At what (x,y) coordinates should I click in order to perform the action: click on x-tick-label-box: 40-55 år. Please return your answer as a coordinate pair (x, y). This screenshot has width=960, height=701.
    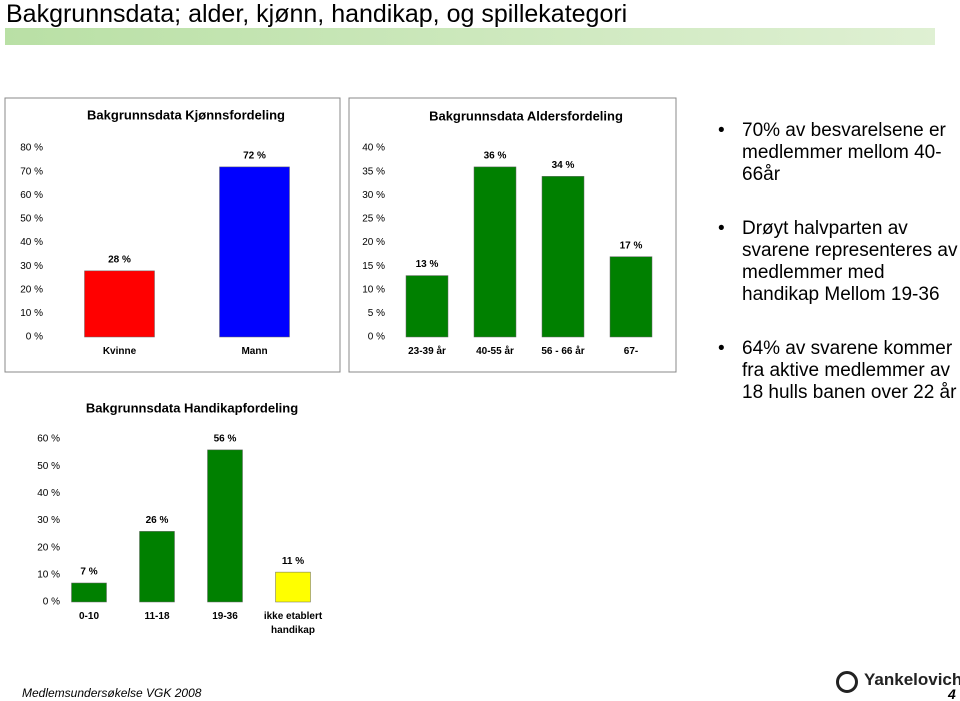
    Looking at the image, I should click on (495, 351).